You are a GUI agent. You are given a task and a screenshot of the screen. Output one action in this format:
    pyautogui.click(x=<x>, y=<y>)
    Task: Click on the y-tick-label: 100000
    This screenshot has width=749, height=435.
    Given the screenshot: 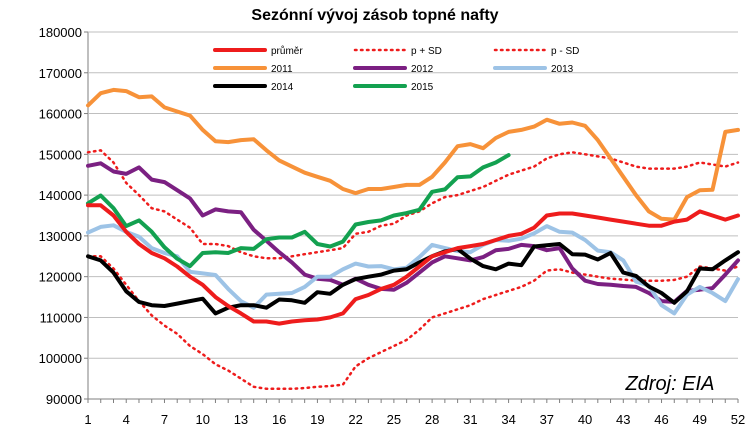 What is the action you would take?
    pyautogui.click(x=60, y=358)
    